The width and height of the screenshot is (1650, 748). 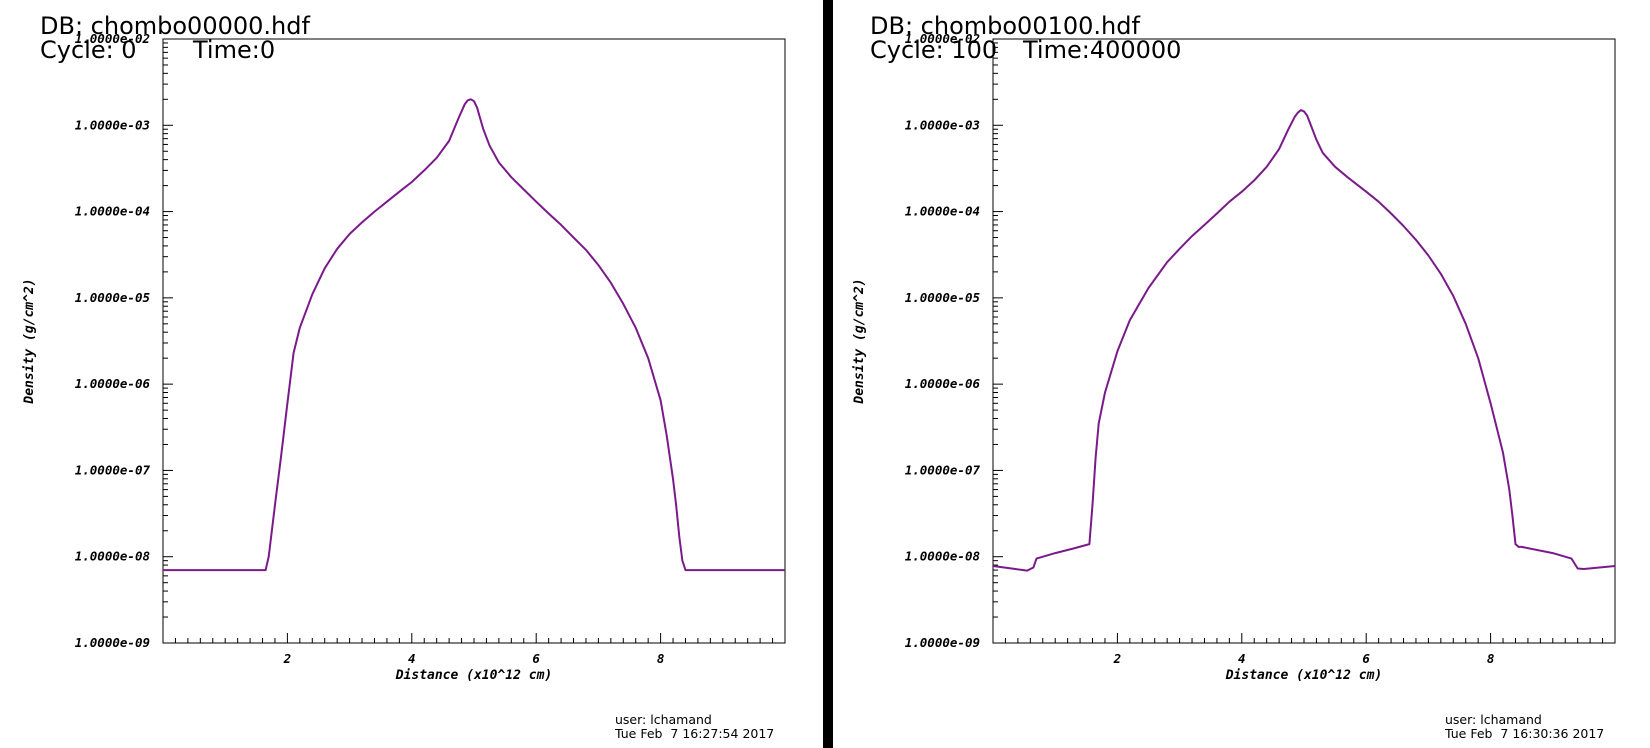 What do you see at coordinates (234, 50) in the screenshot?
I see `time-label: Time:0` at bounding box center [234, 50].